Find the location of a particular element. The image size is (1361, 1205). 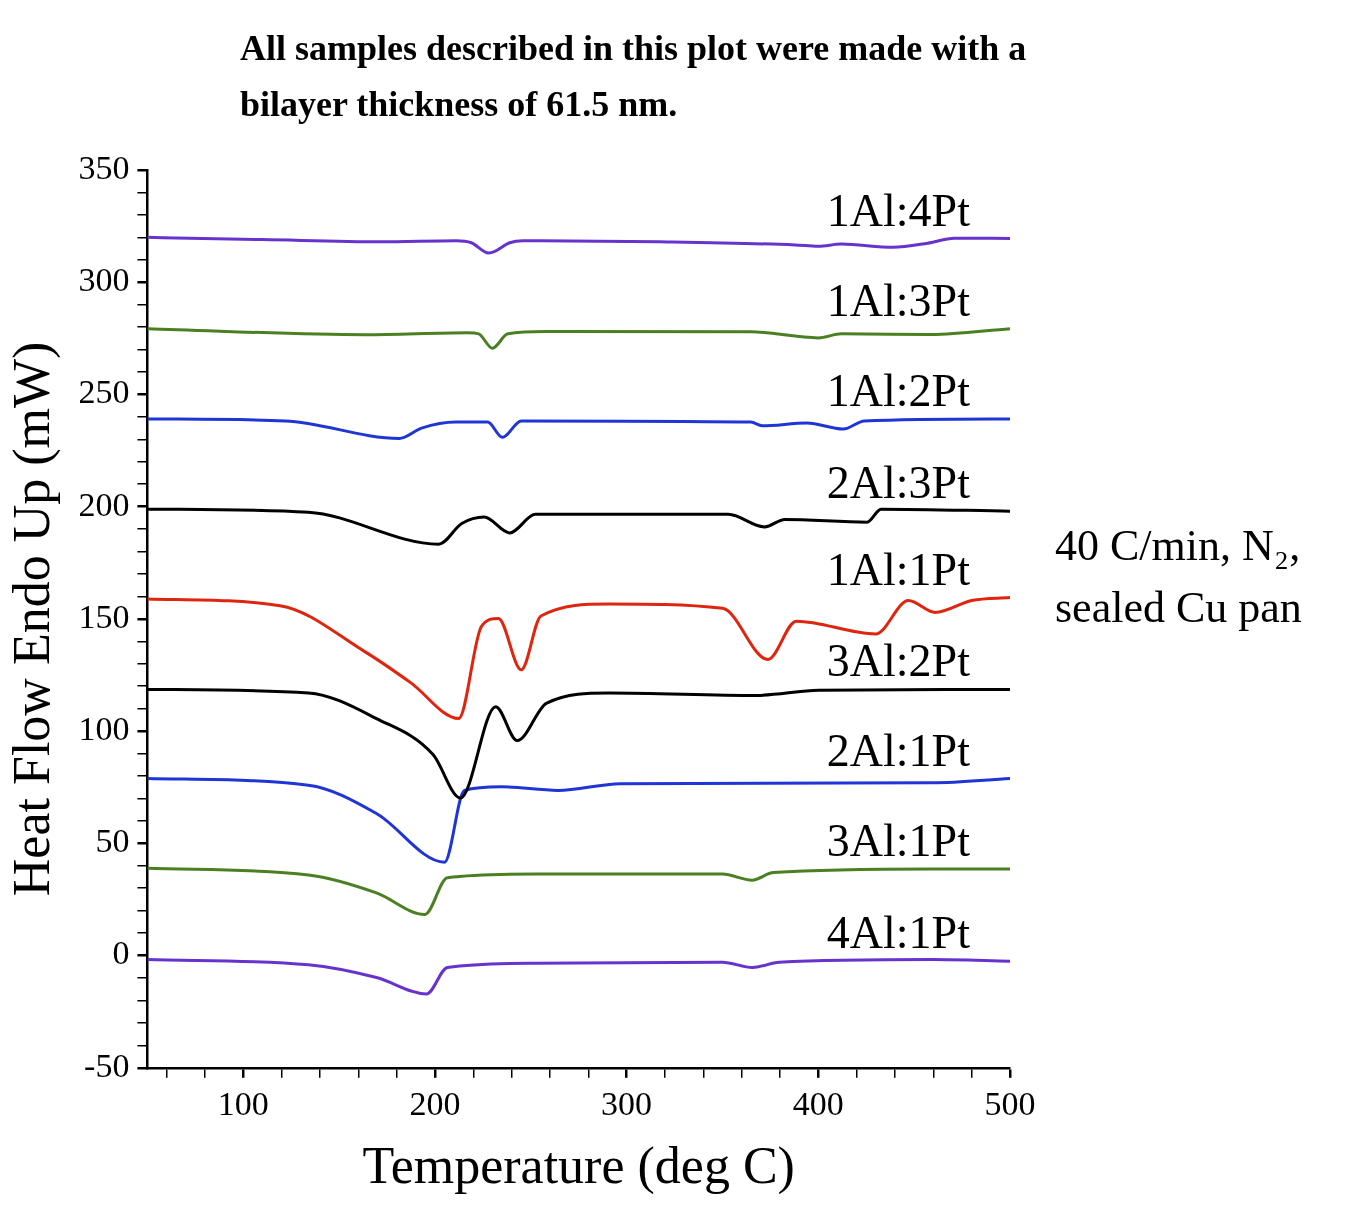

series-label: 2Al:3Pt is located at coordinates (898, 483).